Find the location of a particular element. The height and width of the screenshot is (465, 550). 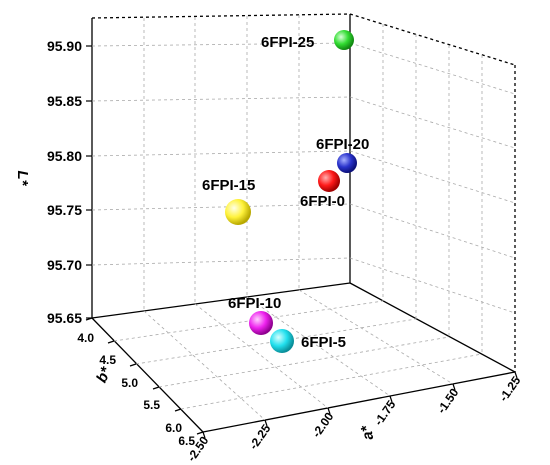

frame-top-right is located at coordinates (432, 39).